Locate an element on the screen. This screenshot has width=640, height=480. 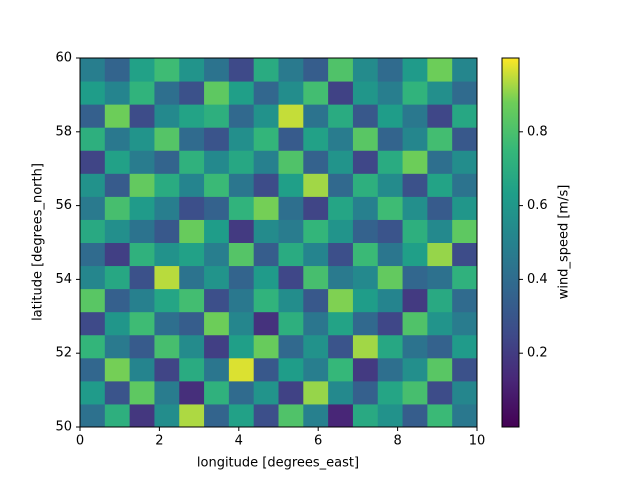
y-tick-label: 52 is located at coordinates (63, 353).